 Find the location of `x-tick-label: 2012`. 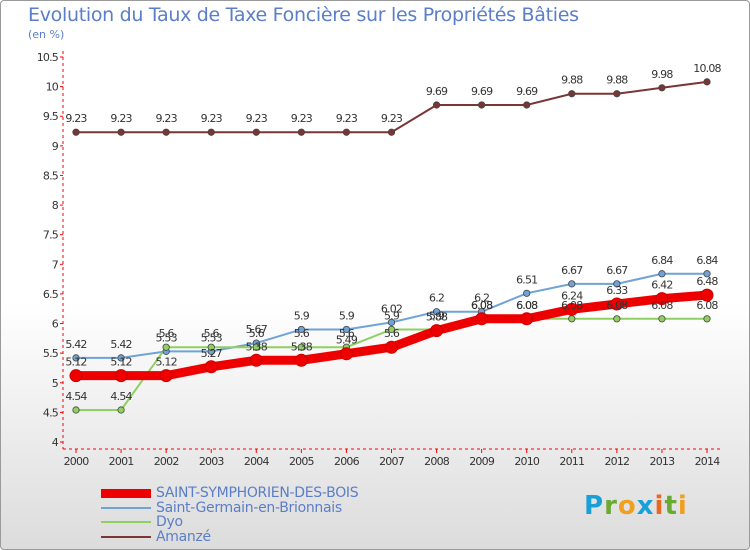

x-tick-label: 2012 is located at coordinates (616, 461).